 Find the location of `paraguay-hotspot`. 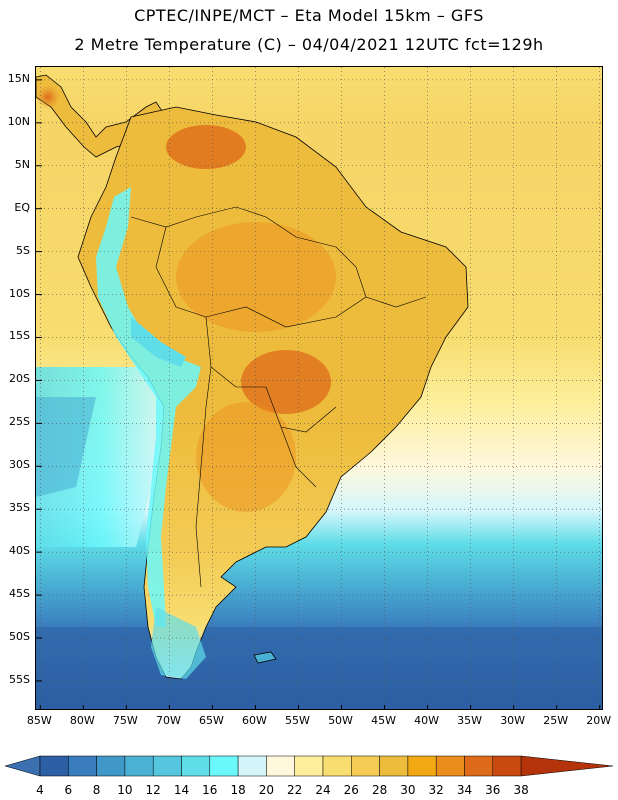

paraguay-hotspot is located at coordinates (286, 382).